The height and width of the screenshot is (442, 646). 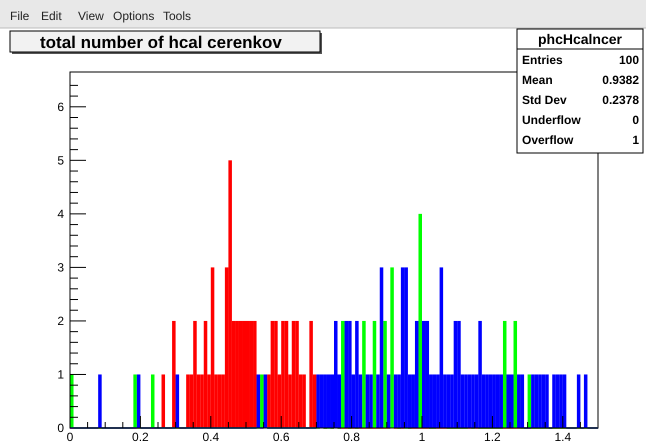 What do you see at coordinates (580, 60) in the screenshot?
I see `text: Entries 100` at bounding box center [580, 60].